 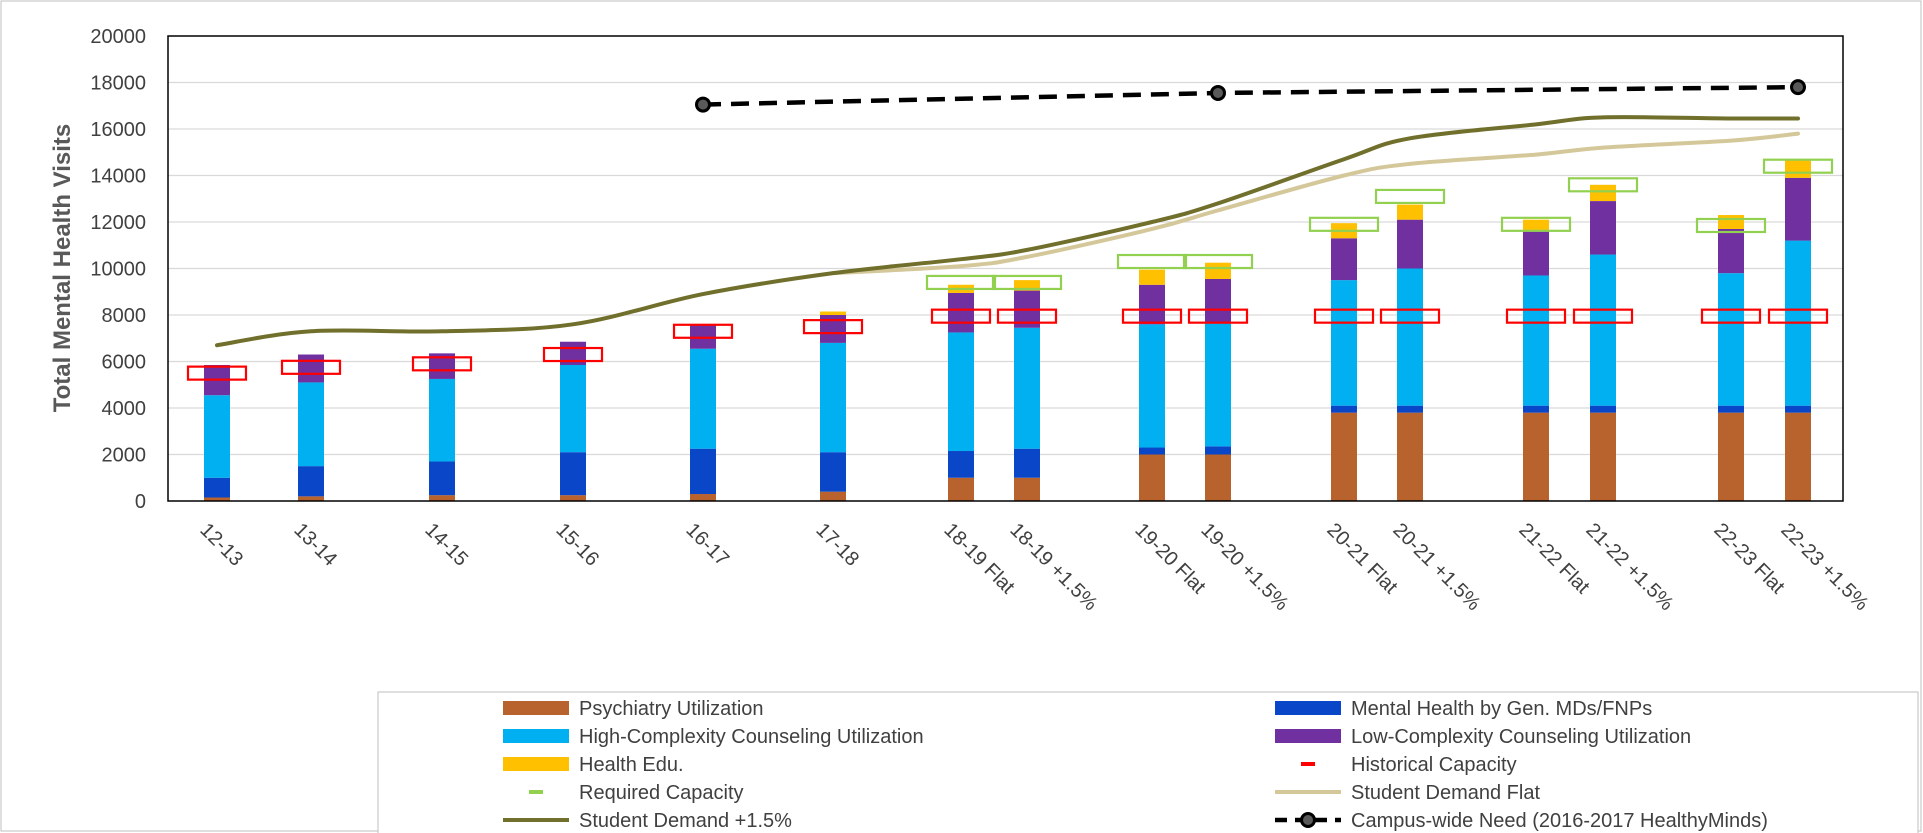 I want to click on legend-label: Required Capacity, so click(x=661, y=793).